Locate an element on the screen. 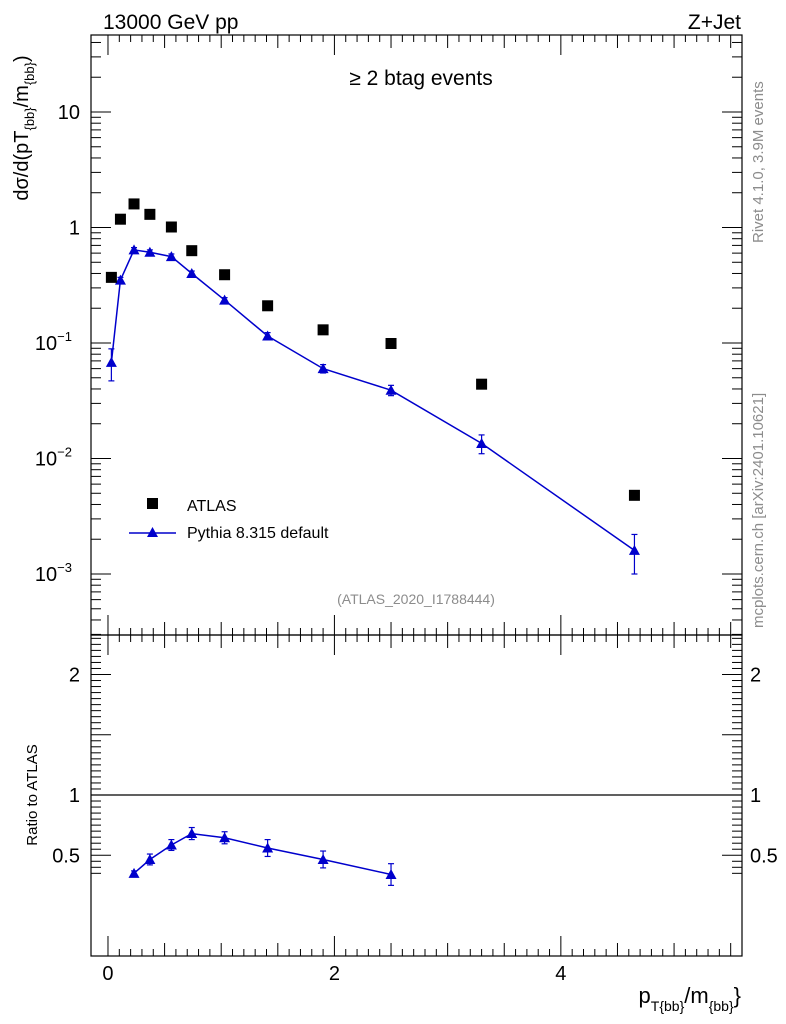 The height and width of the screenshot is (1024, 786). main-y-tick-label: 10 is located at coordinates (69, 113).